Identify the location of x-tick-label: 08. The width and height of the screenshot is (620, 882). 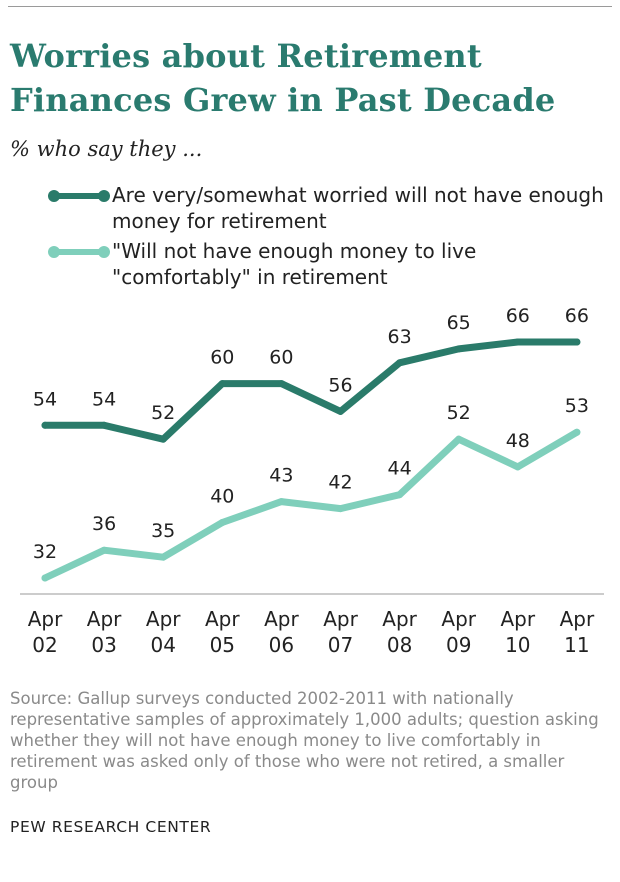
(399, 645).